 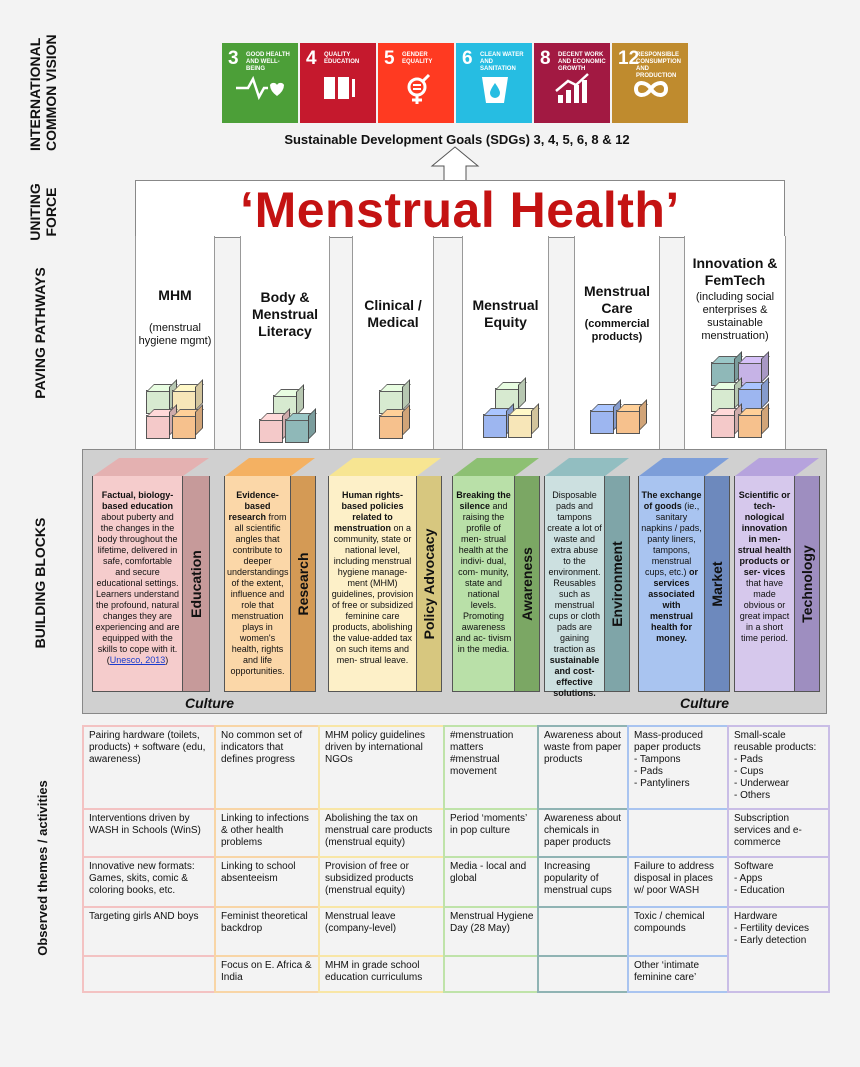 What do you see at coordinates (233, 58) in the screenshot?
I see `sdg-number: 3` at bounding box center [233, 58].